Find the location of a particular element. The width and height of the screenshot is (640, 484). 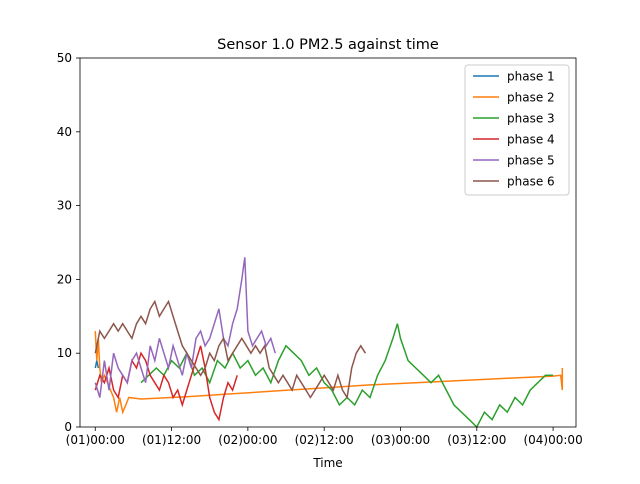

y-tick-label-4: 40 is located at coordinates (64, 132).